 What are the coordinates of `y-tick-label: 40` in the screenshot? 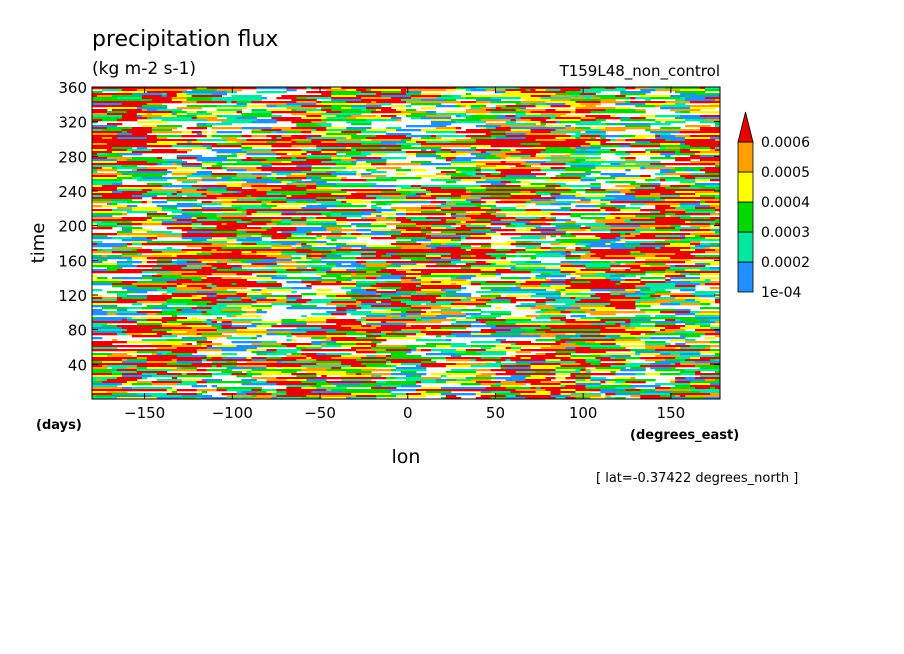 It's located at (77, 365).